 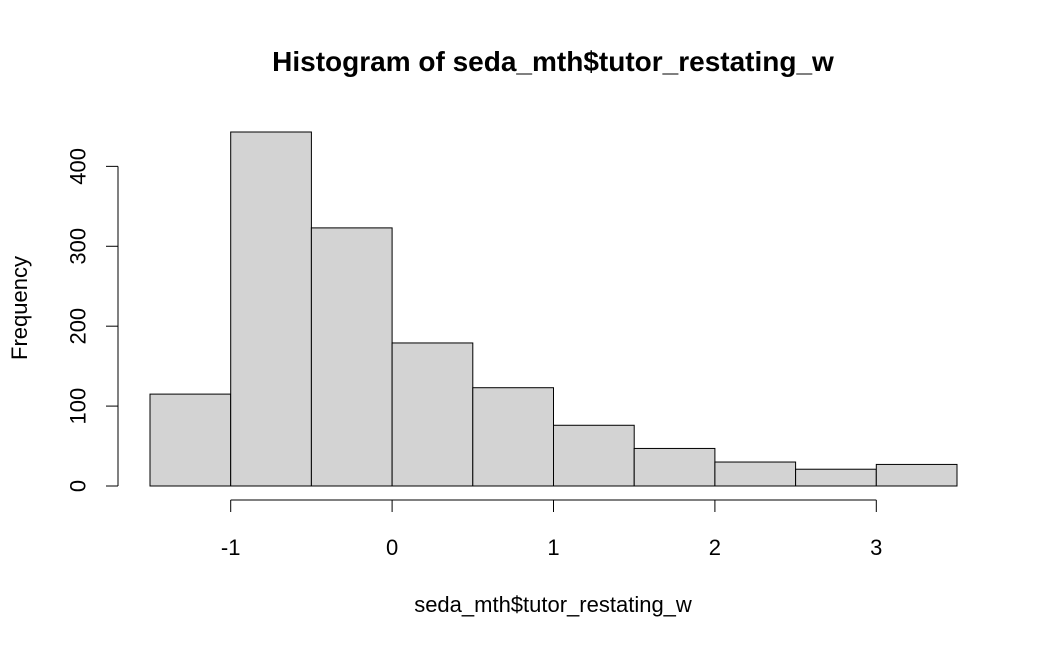 I want to click on y-tick-label: 300, so click(x=78, y=246).